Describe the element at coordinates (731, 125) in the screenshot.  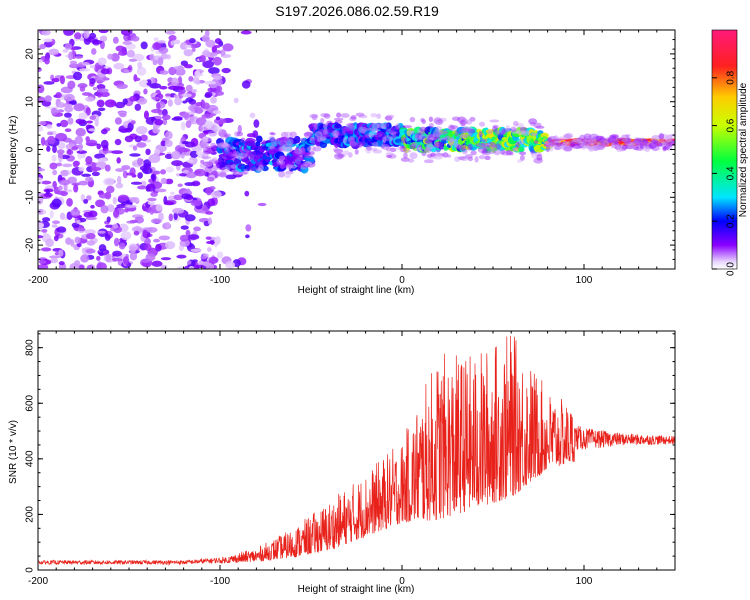
I see `colorbar-tick-label: 0.6` at that location.